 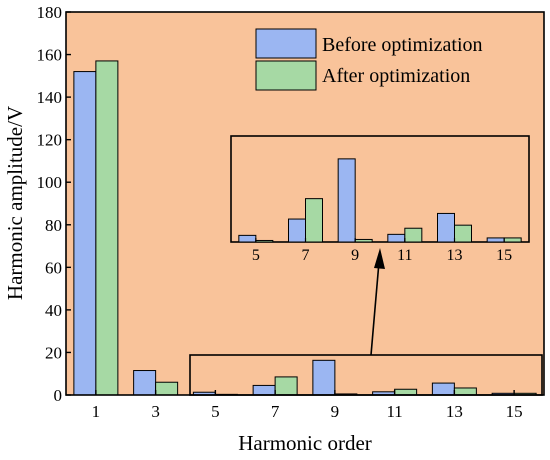 I want to click on inset-x-ticks: 5 7 9 11 13 15, so click(x=382, y=251).